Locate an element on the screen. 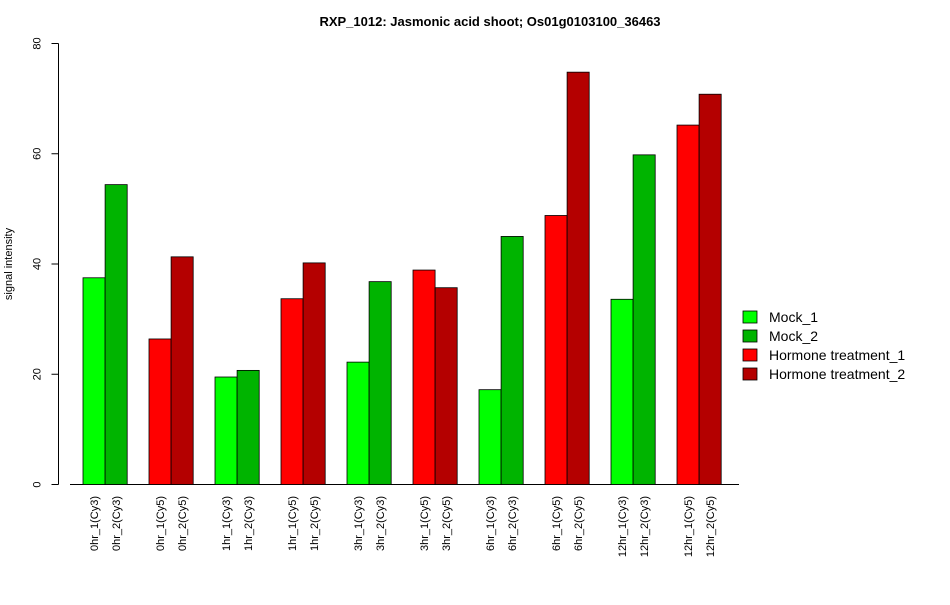 The height and width of the screenshot is (605, 950). x-tick-label: 6hr_2(Cy5) is located at coordinates (579, 523).